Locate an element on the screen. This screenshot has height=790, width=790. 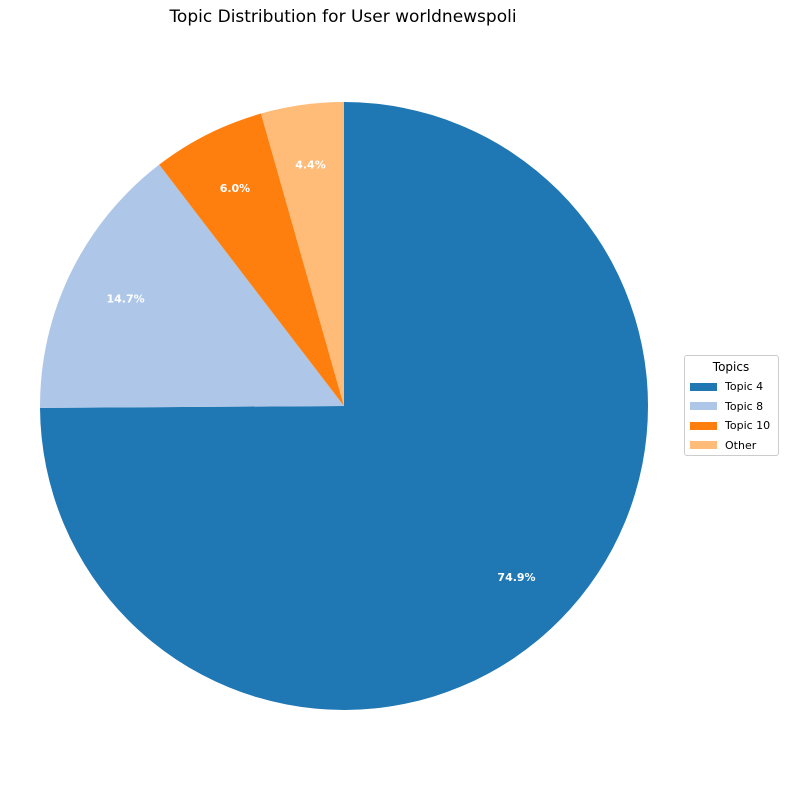
legend-label: Topic 8 is located at coordinates (744, 406).